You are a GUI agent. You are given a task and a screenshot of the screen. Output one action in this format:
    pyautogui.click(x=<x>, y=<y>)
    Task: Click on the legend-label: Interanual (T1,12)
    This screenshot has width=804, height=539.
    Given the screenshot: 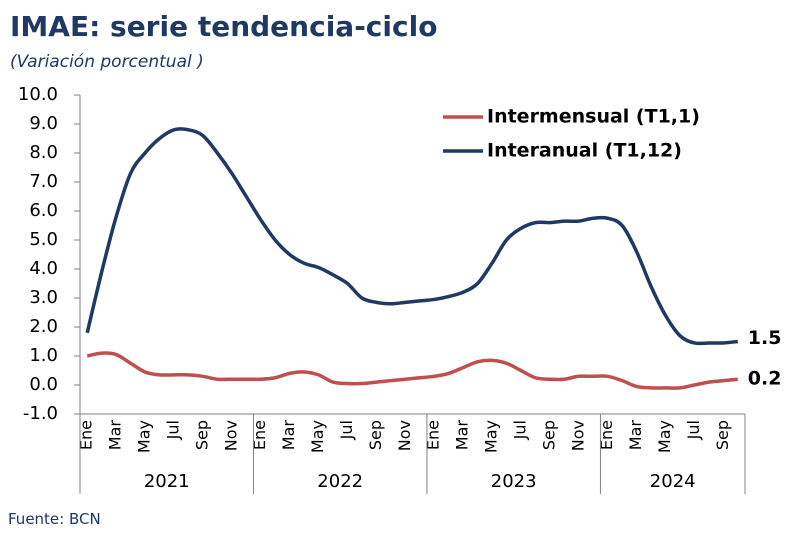 What is the action you would take?
    pyautogui.click(x=584, y=151)
    